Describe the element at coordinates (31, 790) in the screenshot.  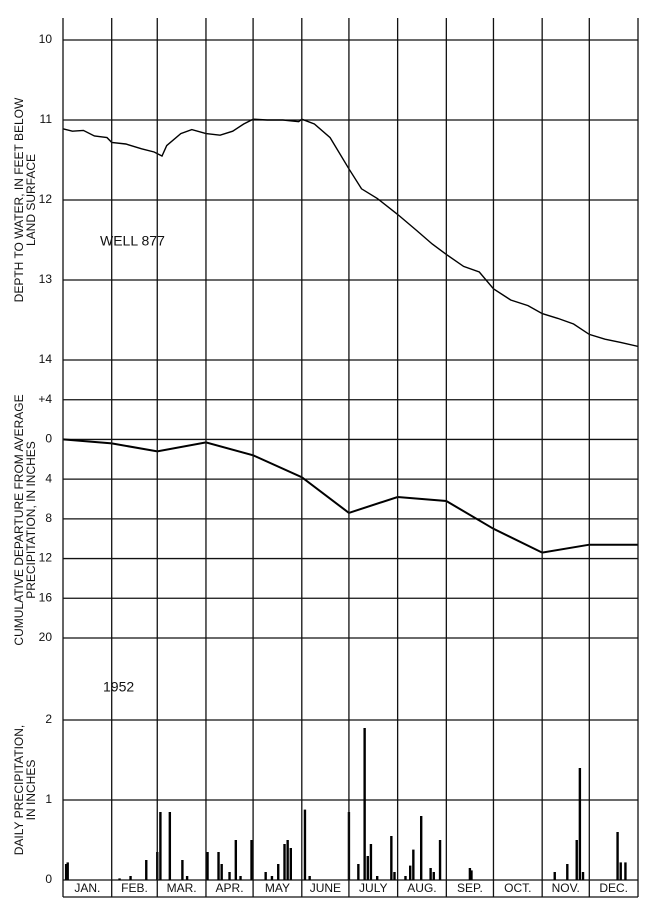
I see `y-axis-label: IN INCHES` at that location.